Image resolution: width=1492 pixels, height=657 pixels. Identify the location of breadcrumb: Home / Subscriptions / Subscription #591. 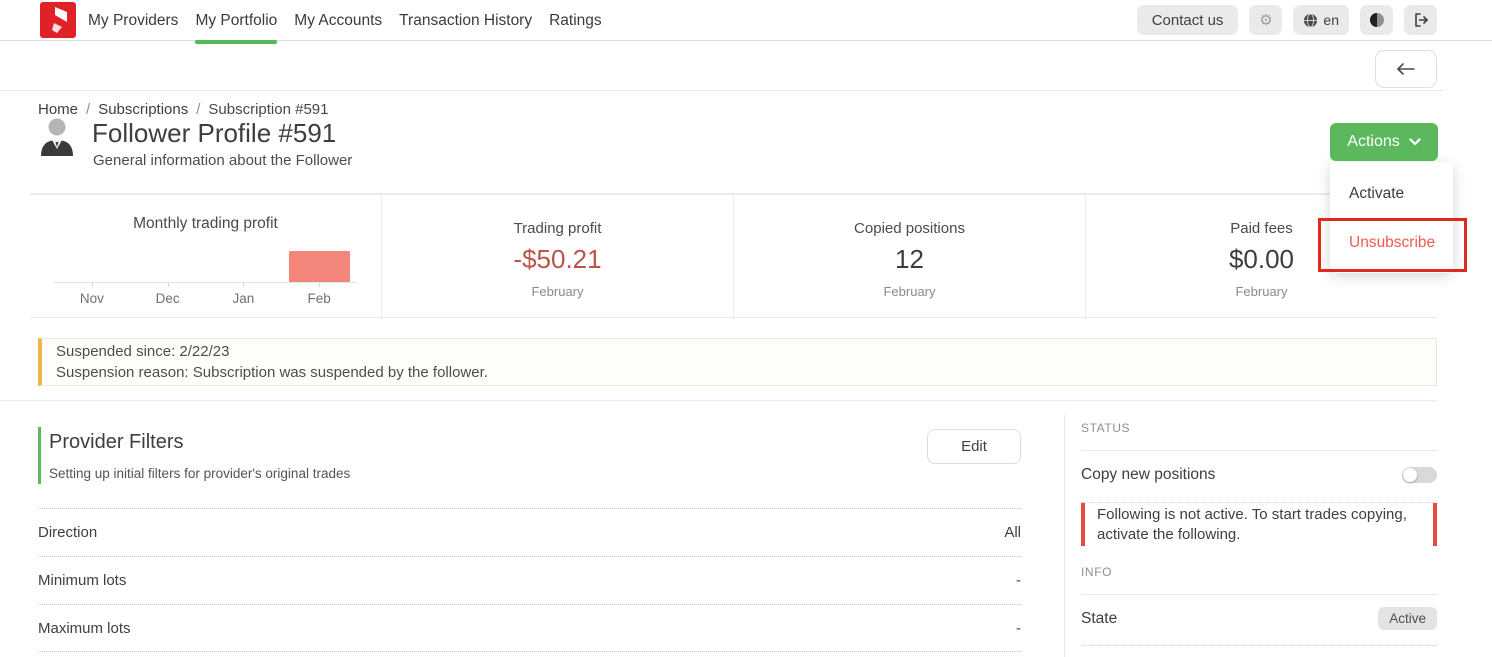
(183, 109).